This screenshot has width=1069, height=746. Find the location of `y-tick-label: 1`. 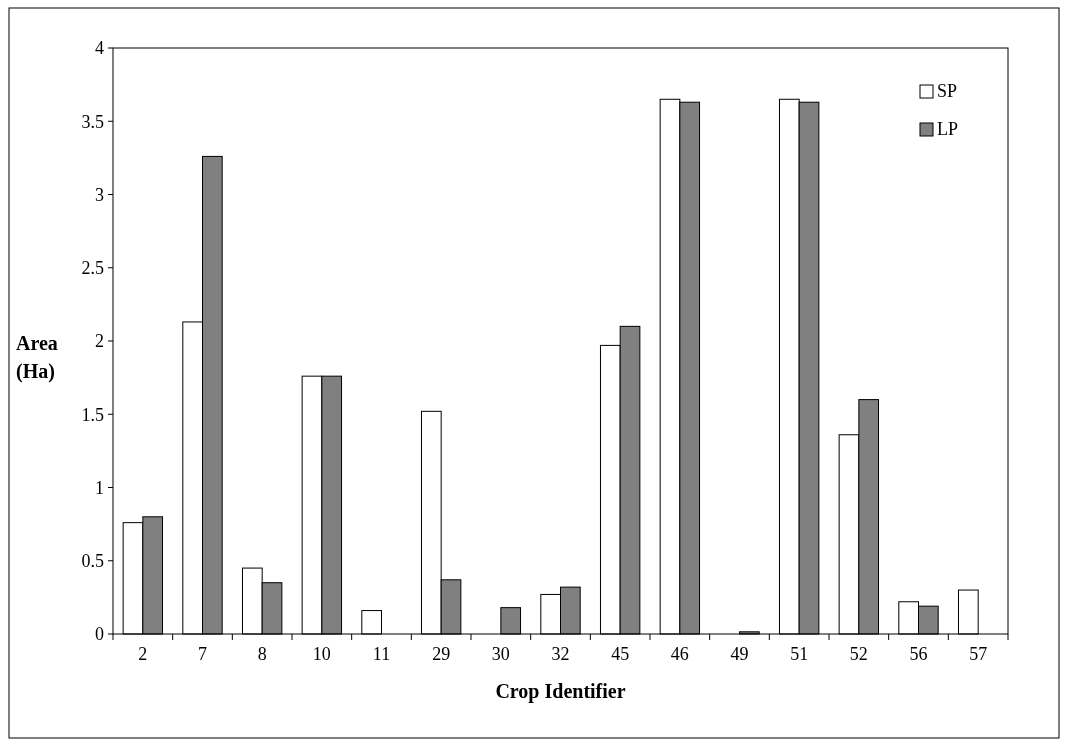

y-tick-label: 1 is located at coordinates (99, 487).